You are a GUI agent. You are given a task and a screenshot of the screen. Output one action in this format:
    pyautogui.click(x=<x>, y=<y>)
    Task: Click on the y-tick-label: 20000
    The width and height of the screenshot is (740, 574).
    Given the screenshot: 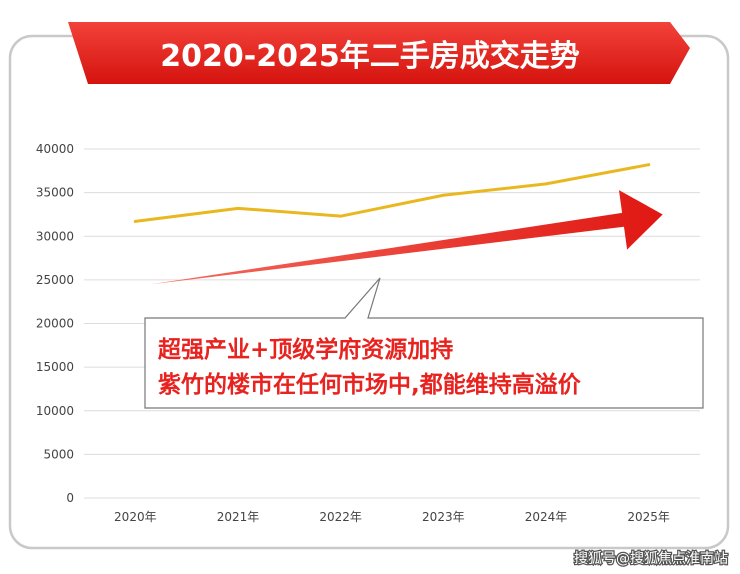 What is the action you would take?
    pyautogui.click(x=55, y=324)
    